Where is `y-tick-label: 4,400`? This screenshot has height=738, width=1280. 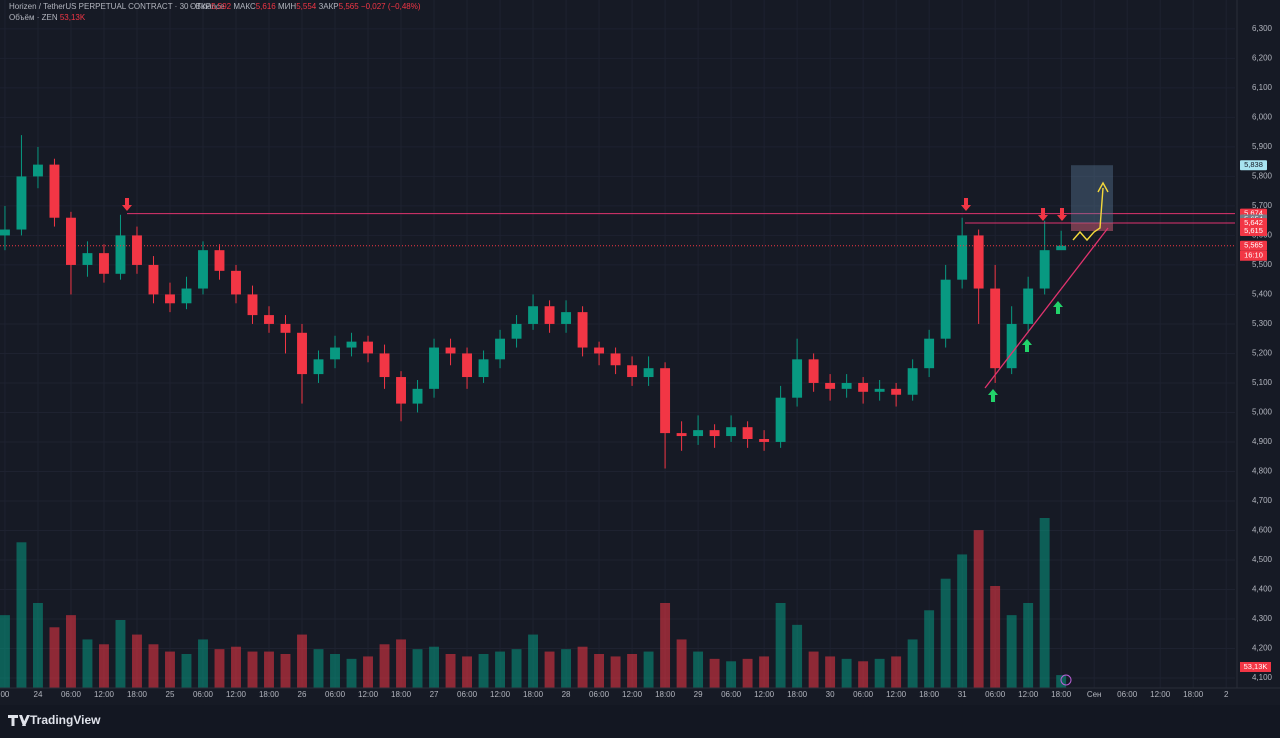
y-tick-label: 4,400 is located at coordinates (1262, 589).